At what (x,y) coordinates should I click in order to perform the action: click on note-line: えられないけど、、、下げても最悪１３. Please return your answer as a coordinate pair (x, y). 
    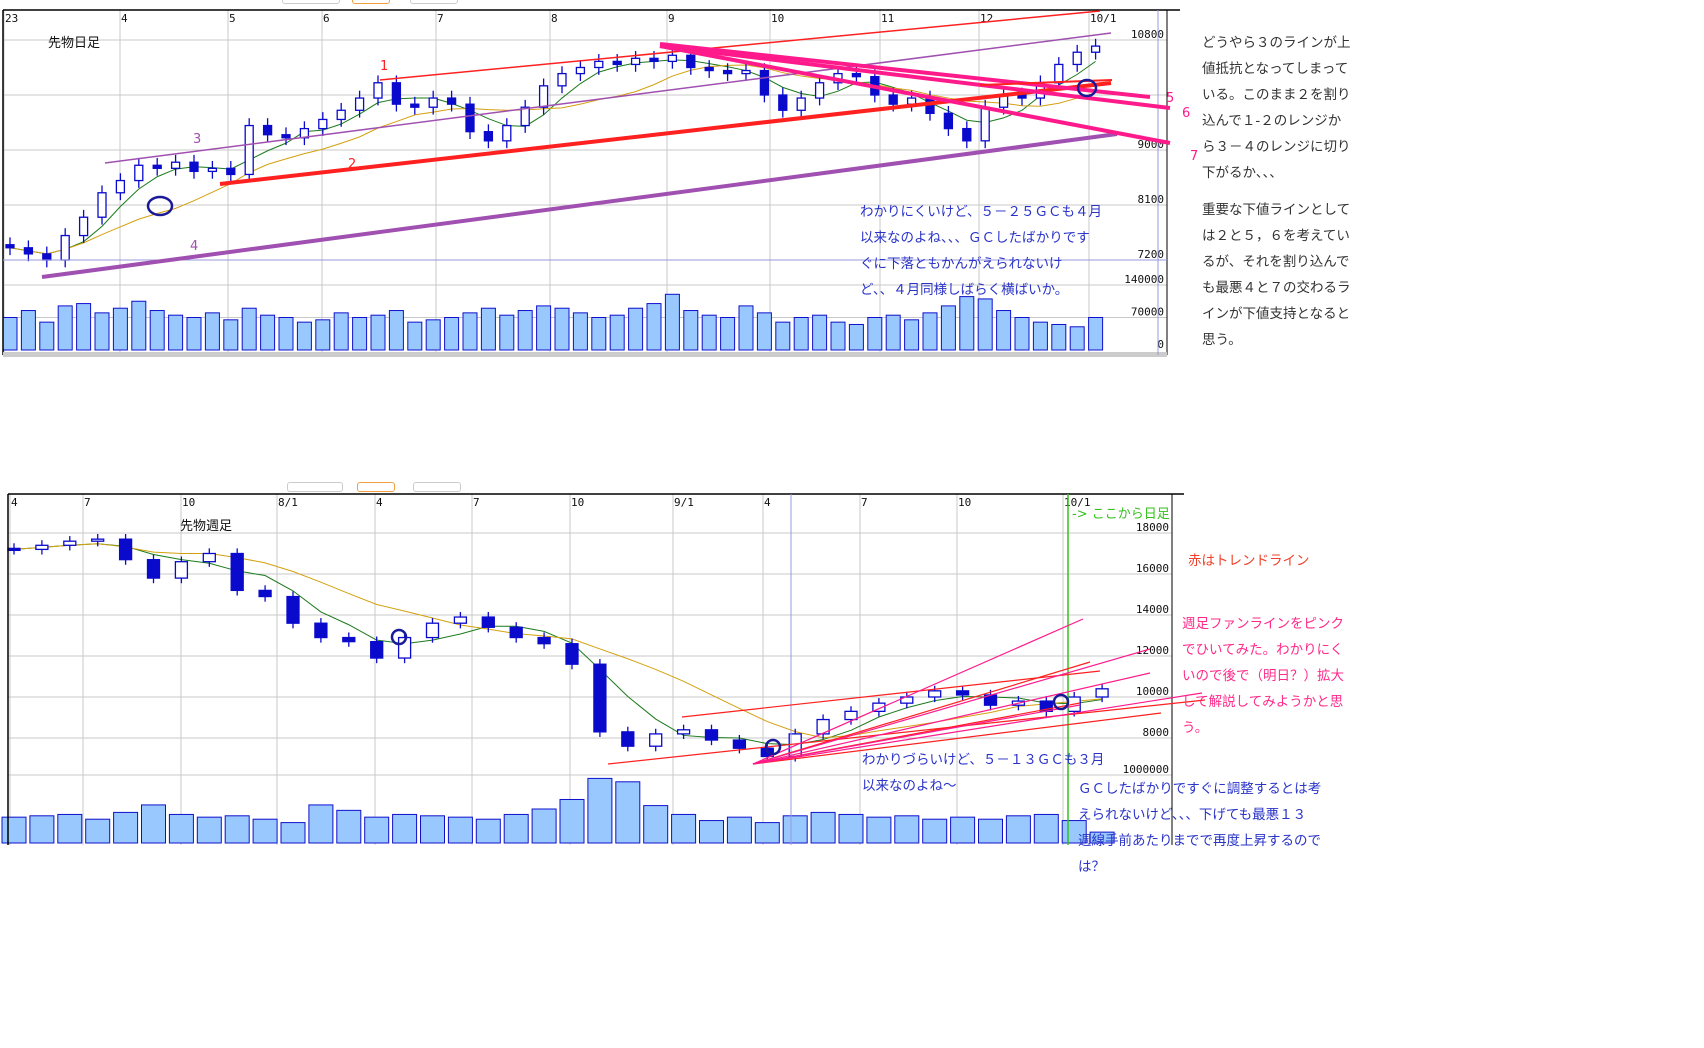
    Looking at the image, I should click on (1192, 815).